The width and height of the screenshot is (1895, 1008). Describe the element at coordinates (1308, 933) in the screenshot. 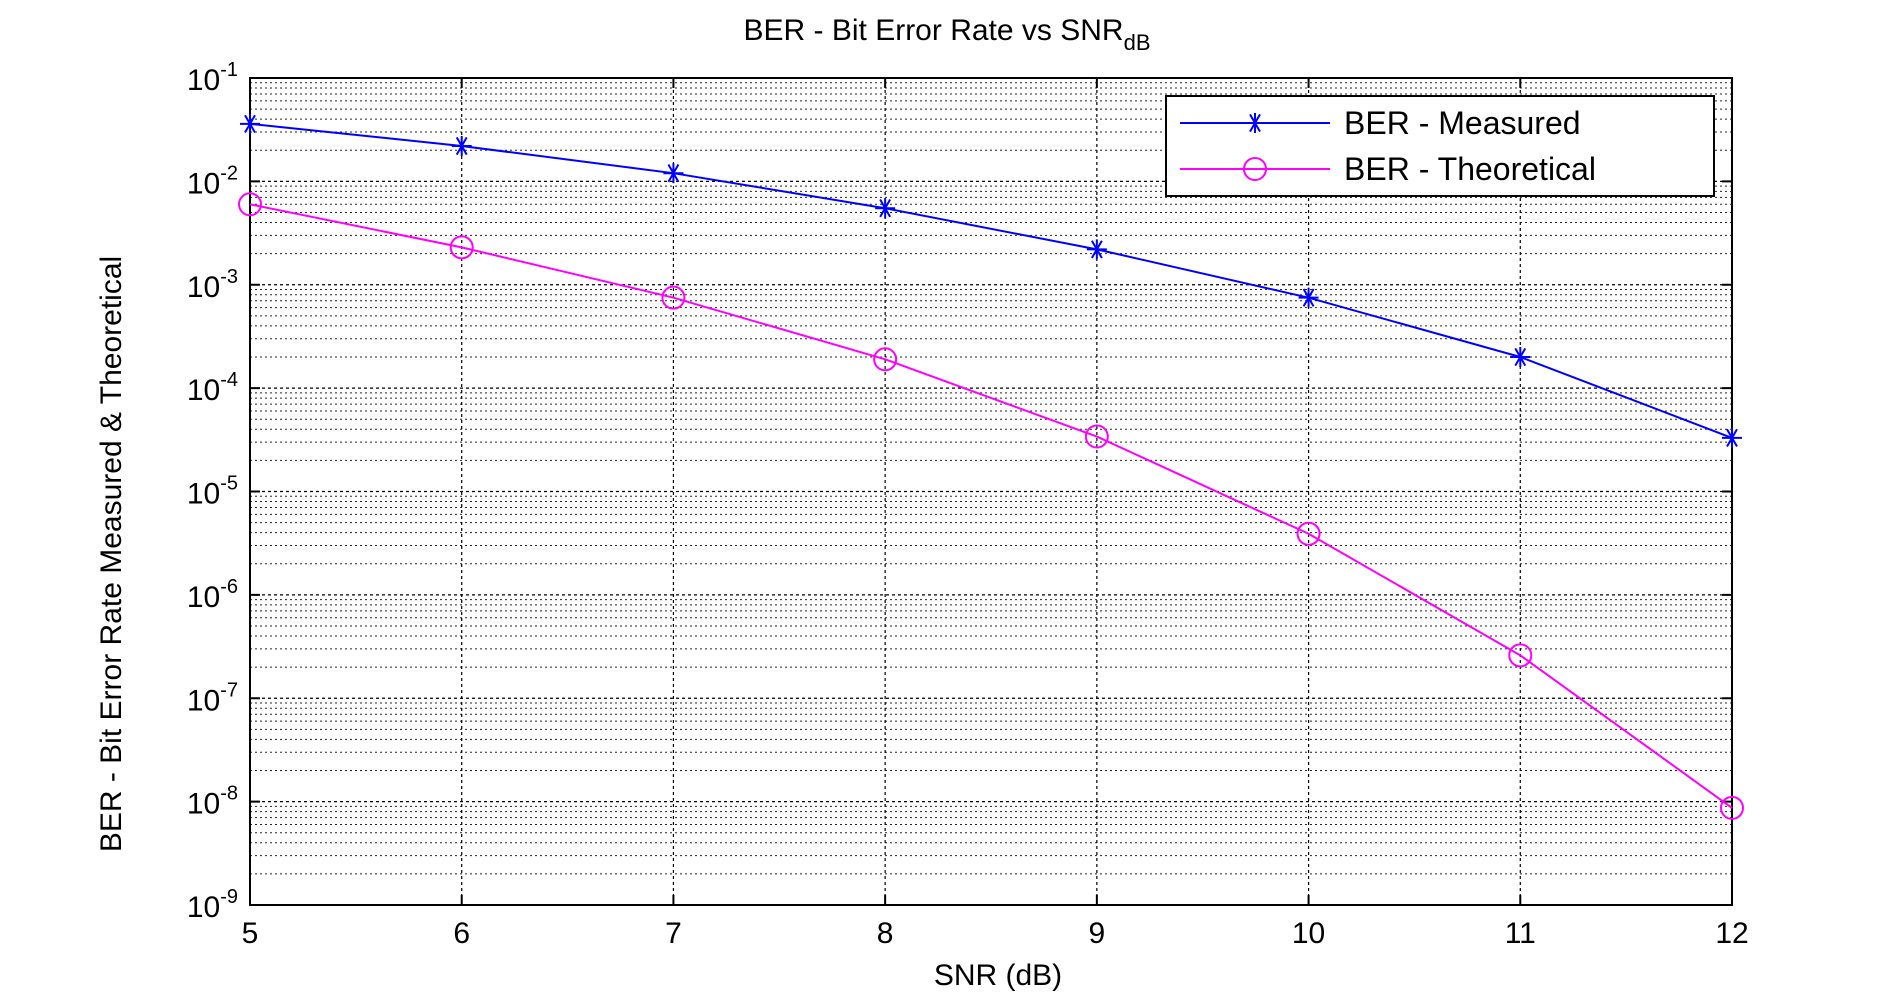

I see `x-tick-label: 10` at that location.